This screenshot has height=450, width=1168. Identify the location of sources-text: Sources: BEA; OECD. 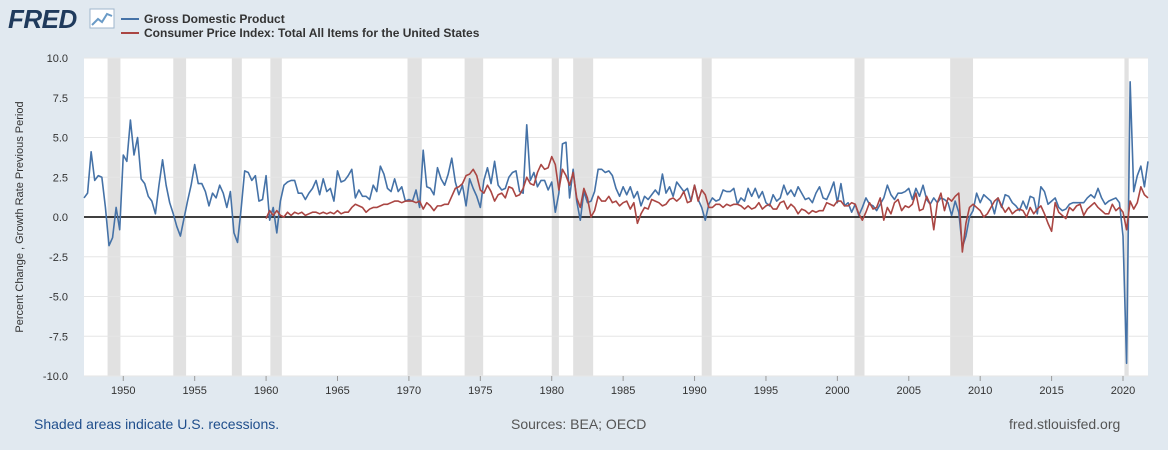
(579, 424).